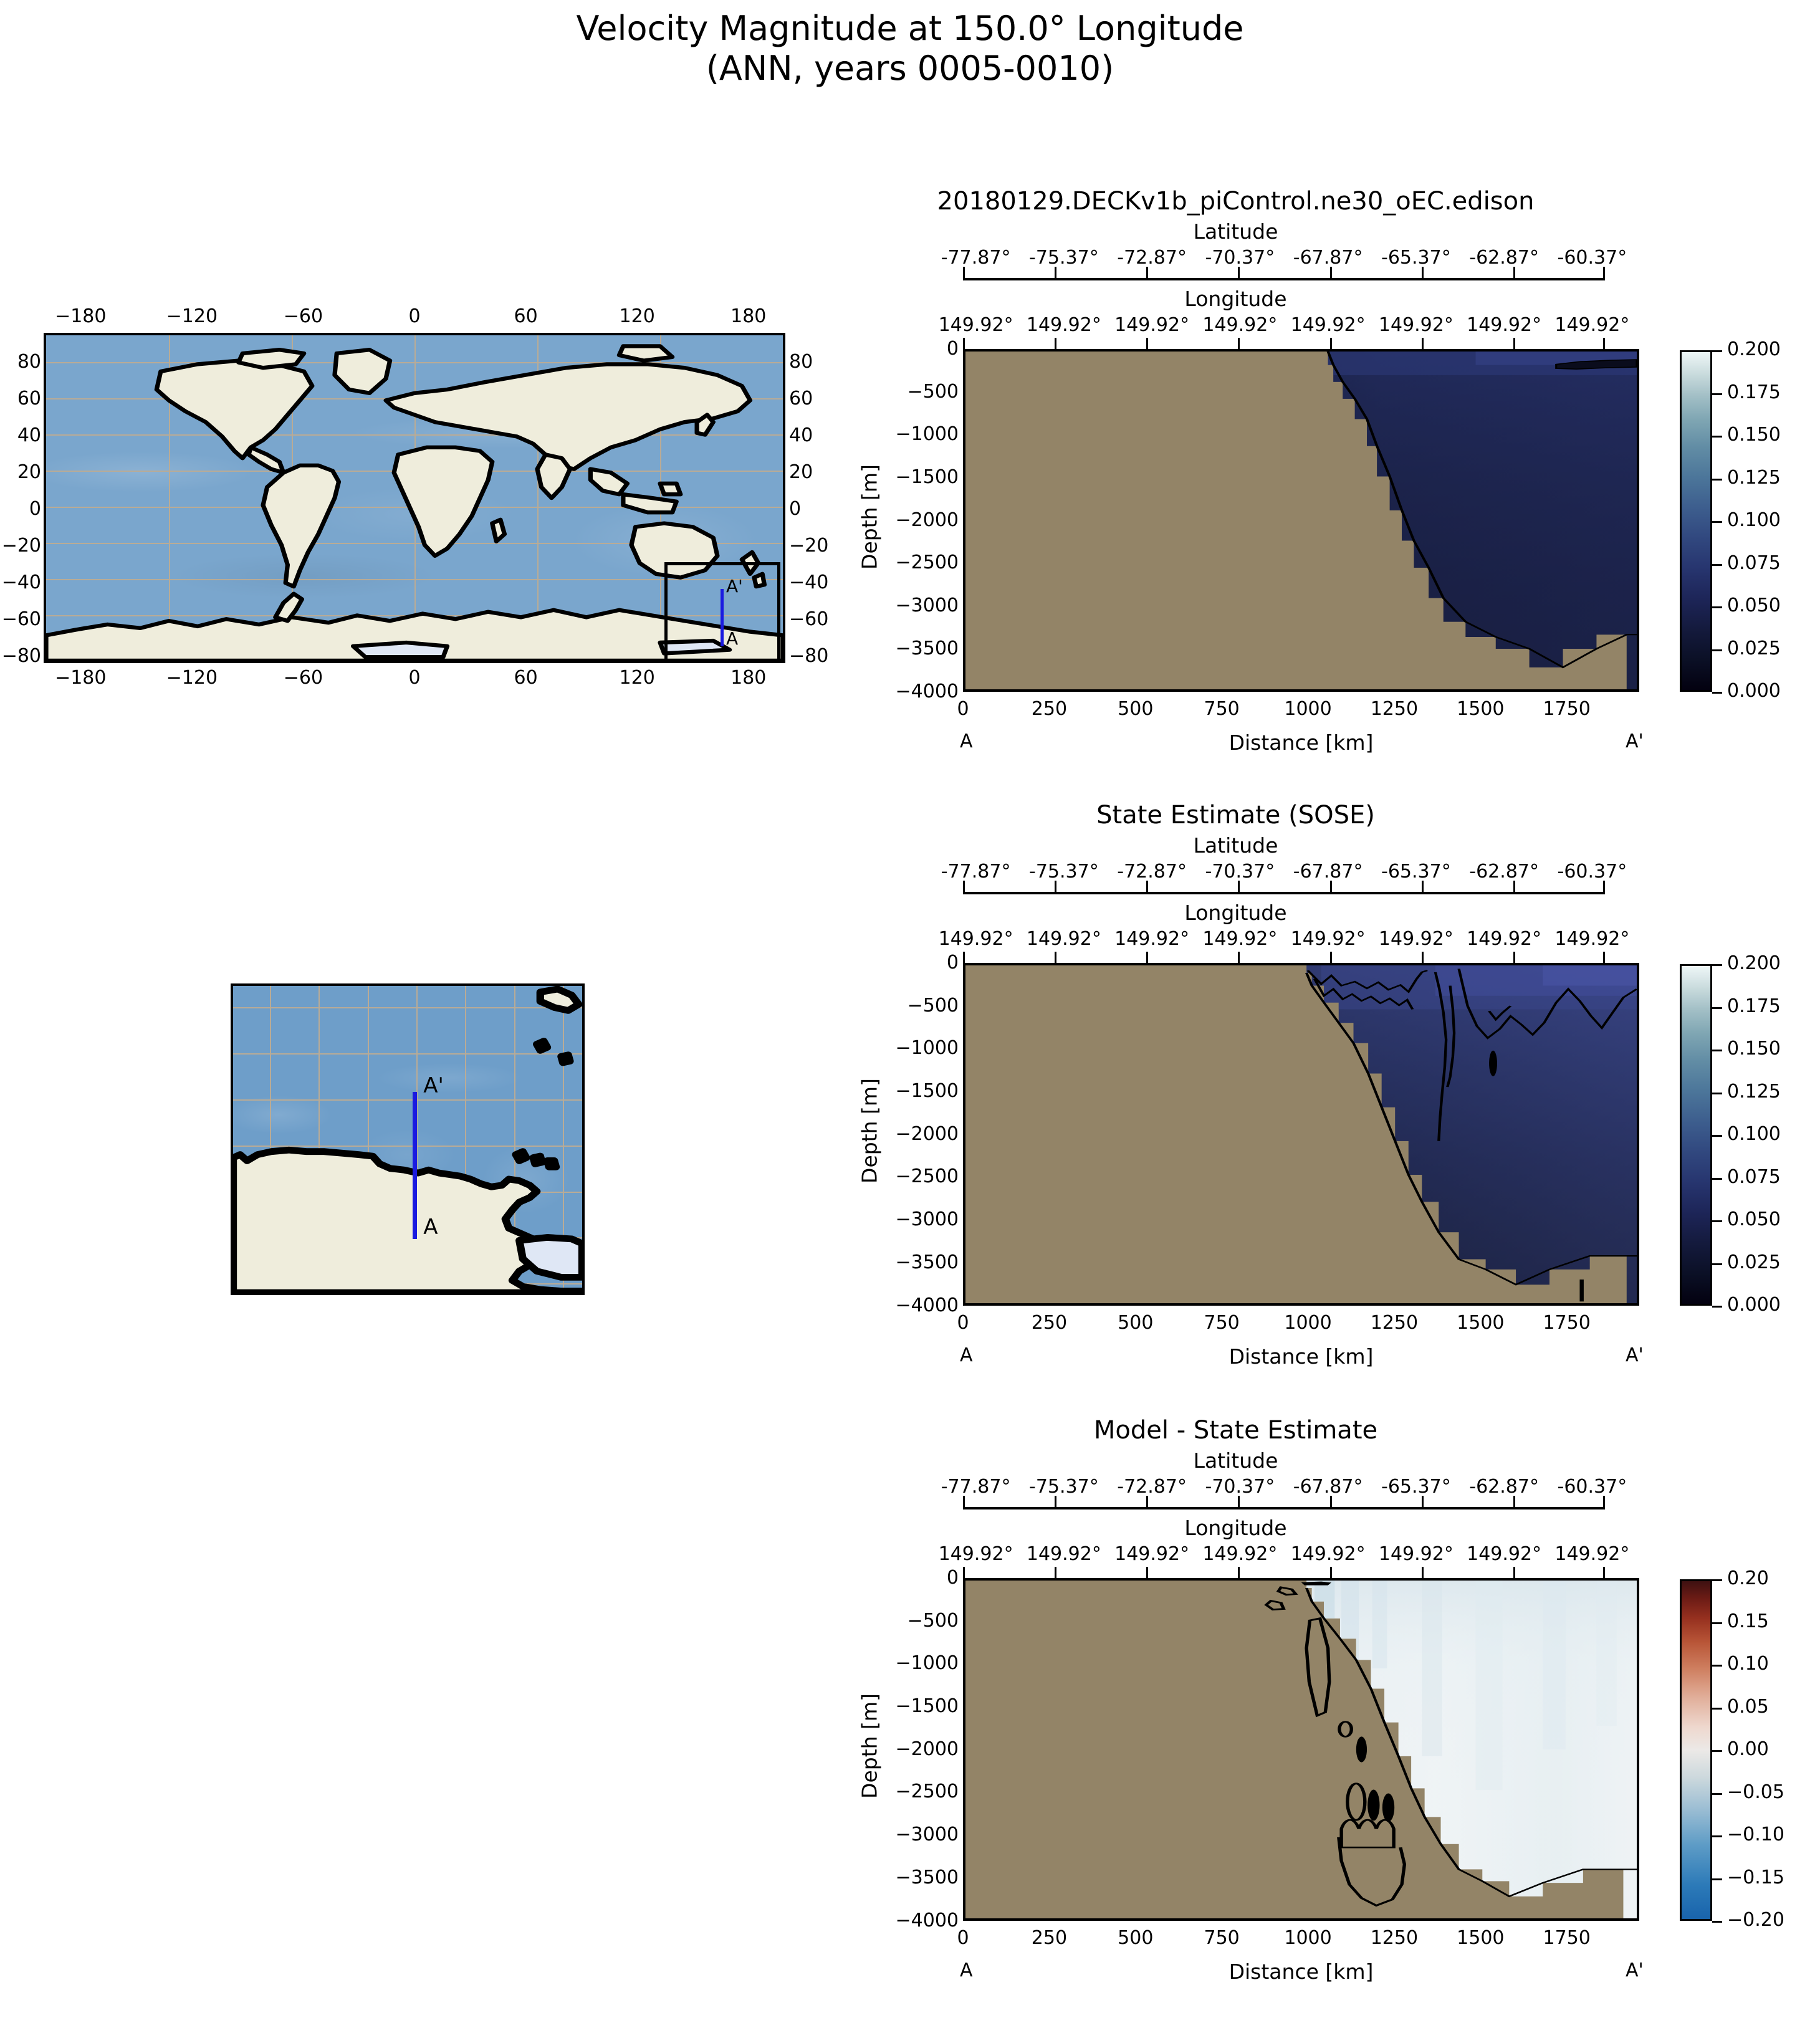  What do you see at coordinates (1236, 815) in the screenshot?
I see `panel-title: State Estimate (SOSE)` at bounding box center [1236, 815].